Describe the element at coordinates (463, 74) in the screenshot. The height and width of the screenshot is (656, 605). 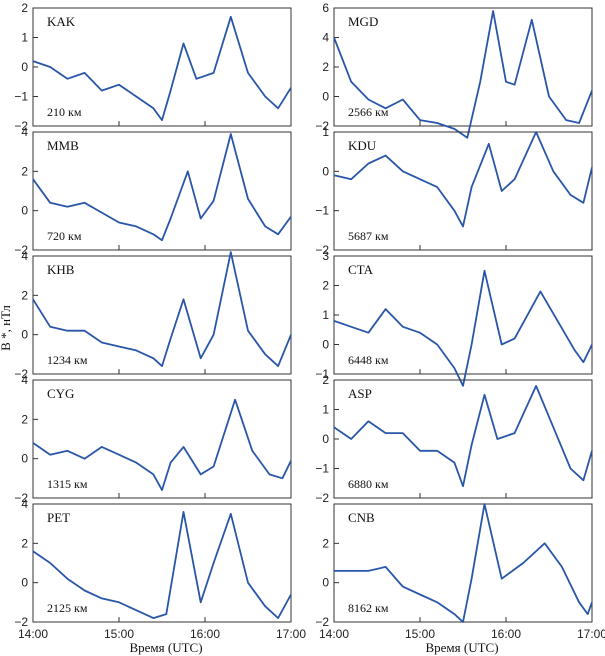
I see `series-line-mgd` at that location.